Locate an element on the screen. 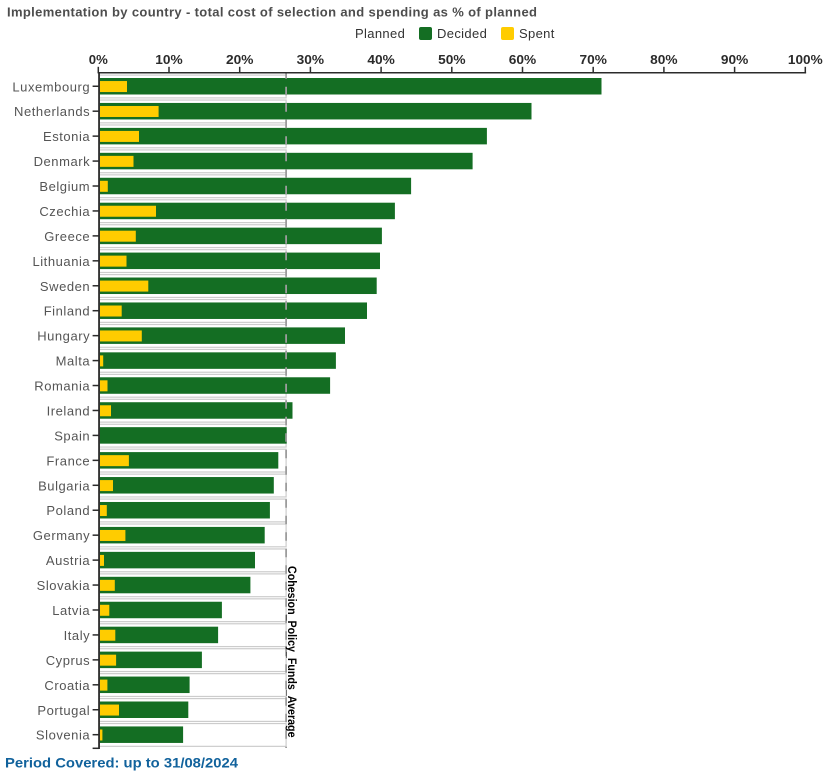  svg-text: Slovenia is located at coordinates (63, 735).